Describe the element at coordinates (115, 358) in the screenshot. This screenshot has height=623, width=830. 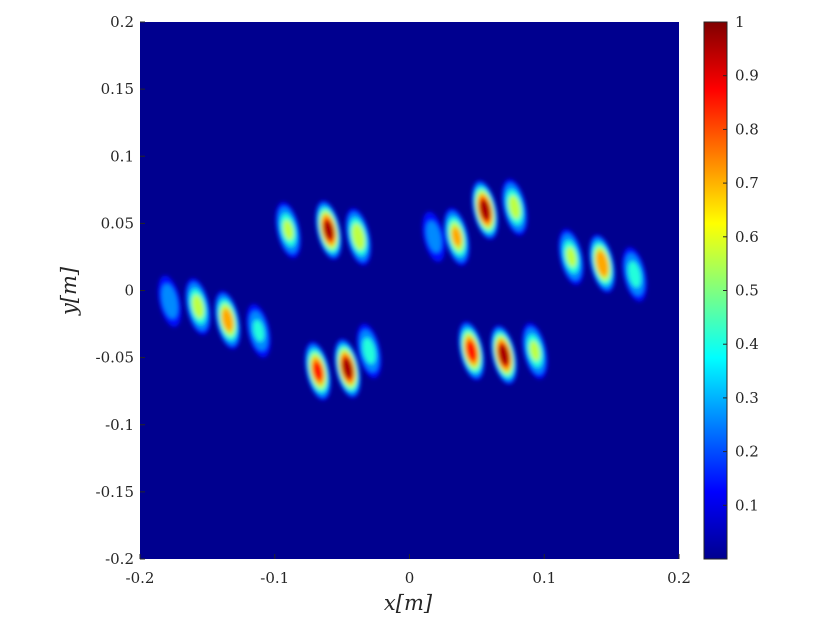
I see `y-tick-label: -0.05` at that location.